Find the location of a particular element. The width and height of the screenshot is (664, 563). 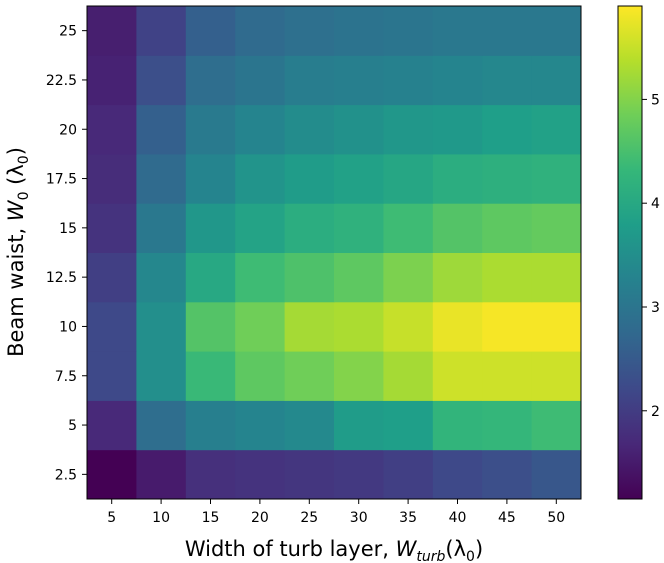

x-tick-label: 40 is located at coordinates (458, 518).